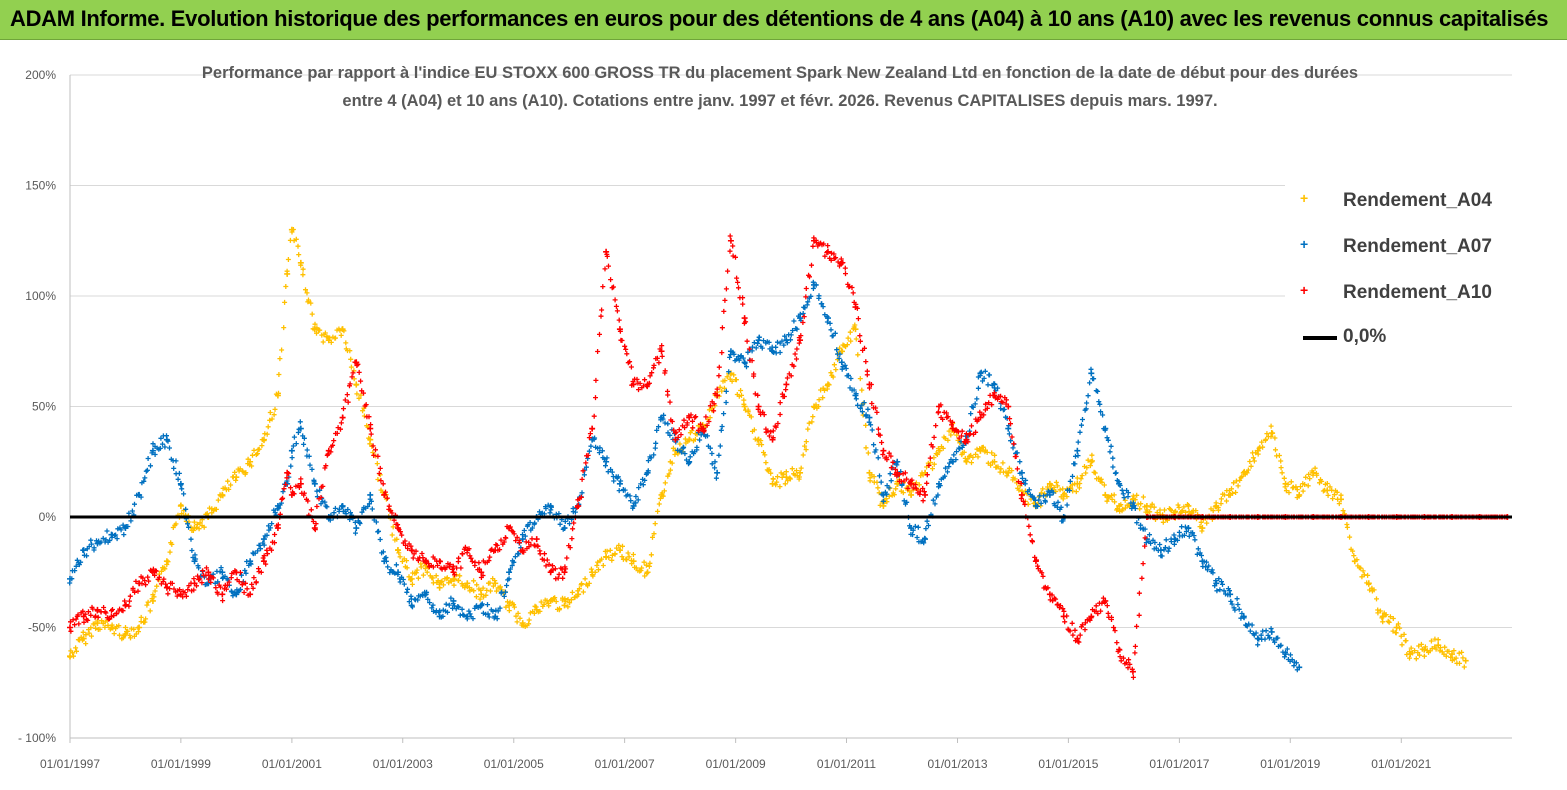 Image resolution: width=1567 pixels, height=790 pixels. I want to click on x-tick-label: 01/01/2019, so click(1290, 764).